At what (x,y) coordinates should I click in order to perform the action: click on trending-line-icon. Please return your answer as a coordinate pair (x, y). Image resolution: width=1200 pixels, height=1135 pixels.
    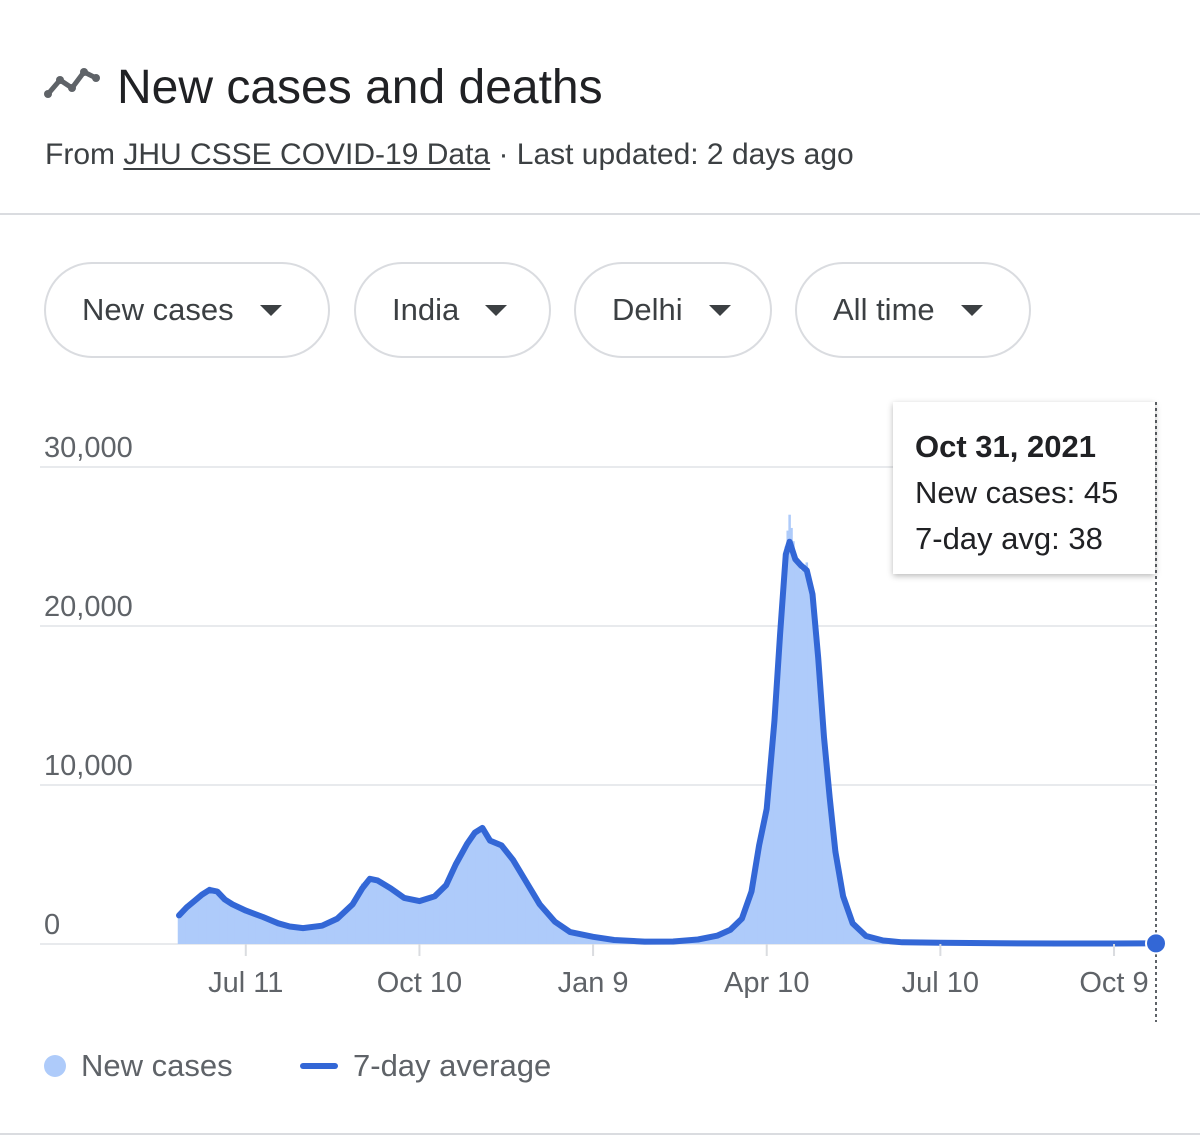
    Looking at the image, I should click on (72, 83).